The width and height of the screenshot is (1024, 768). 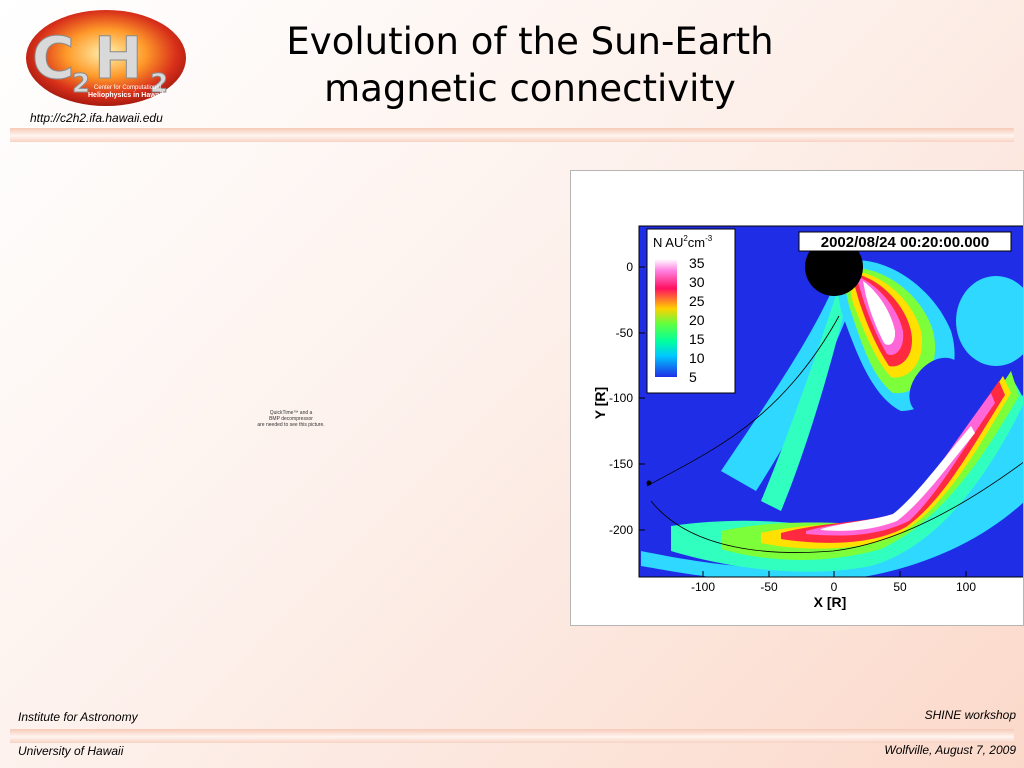 I want to click on y-tick-label: 0, so click(x=629, y=267).